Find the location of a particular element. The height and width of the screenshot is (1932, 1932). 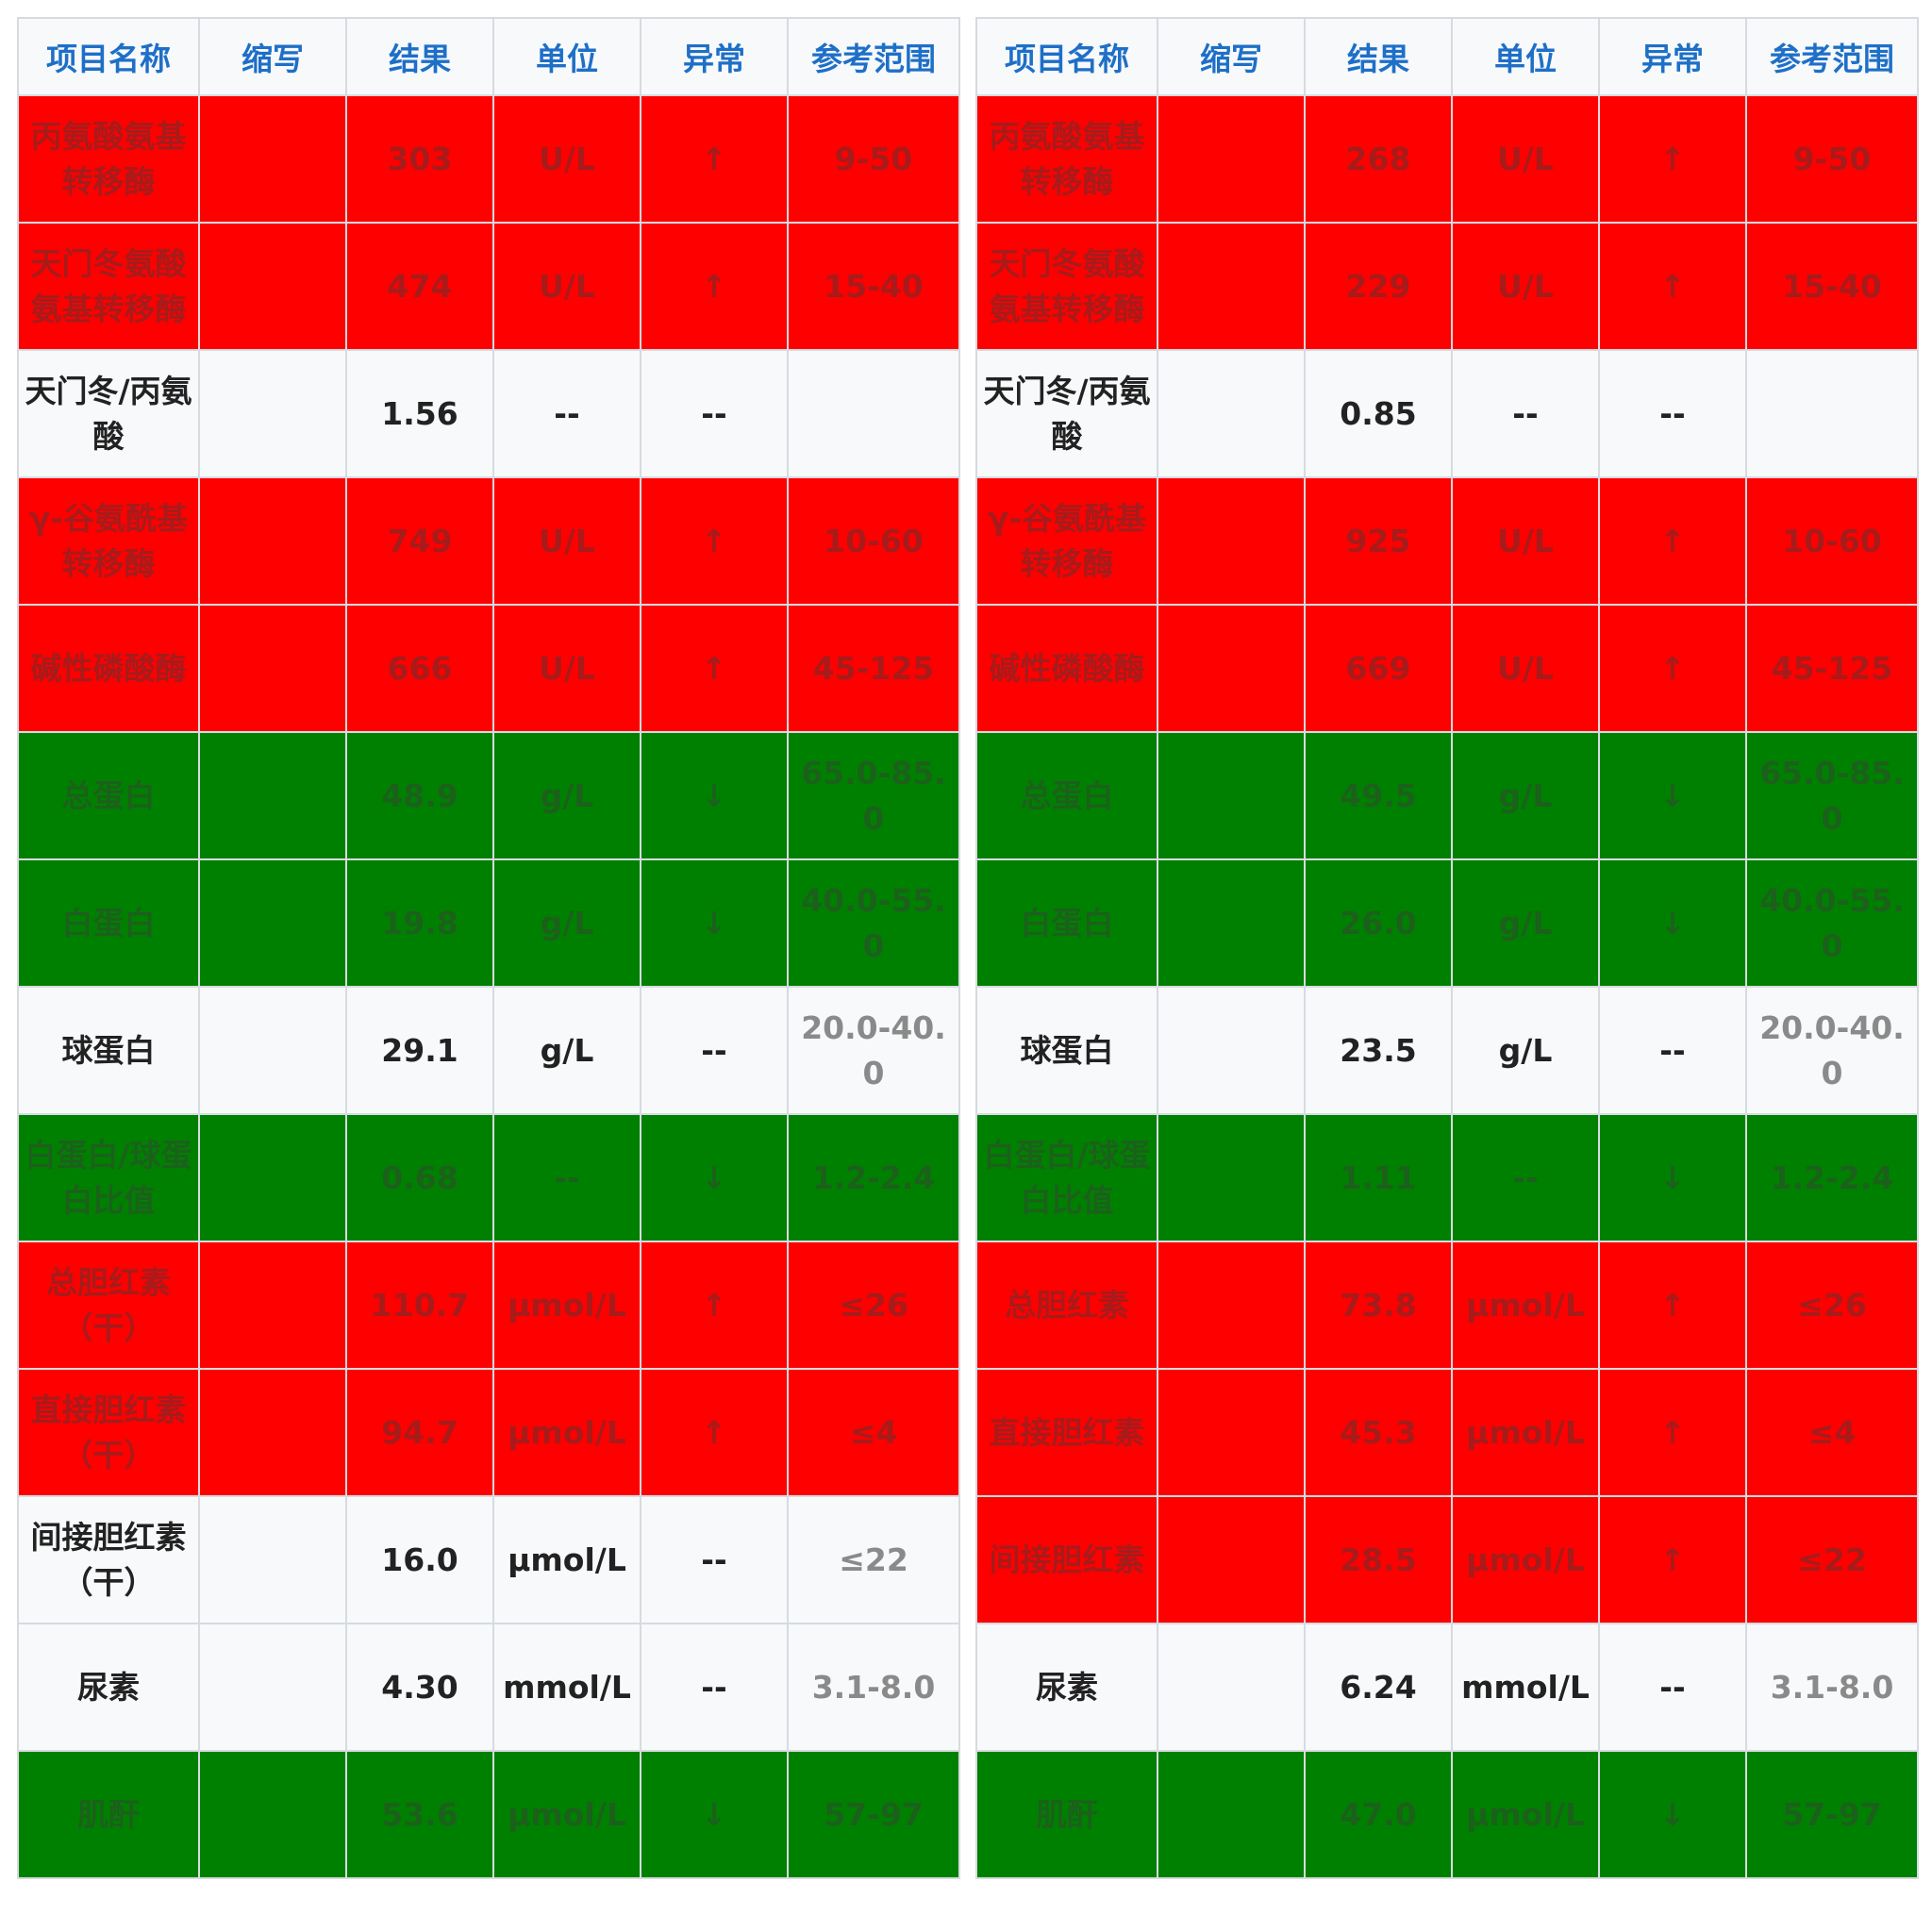

table-row: 碱性磷酸酶 669 U/L ↑ 45-125 is located at coordinates (1447, 669).